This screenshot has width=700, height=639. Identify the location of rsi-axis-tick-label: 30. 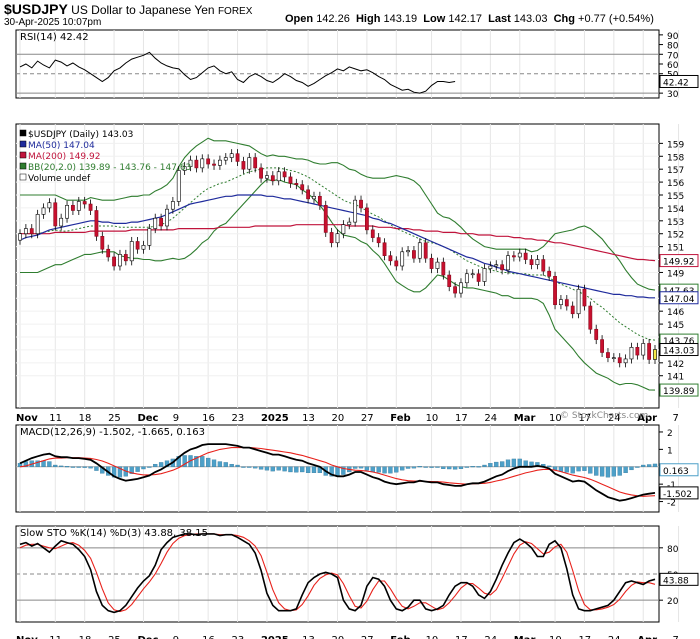
(673, 95).